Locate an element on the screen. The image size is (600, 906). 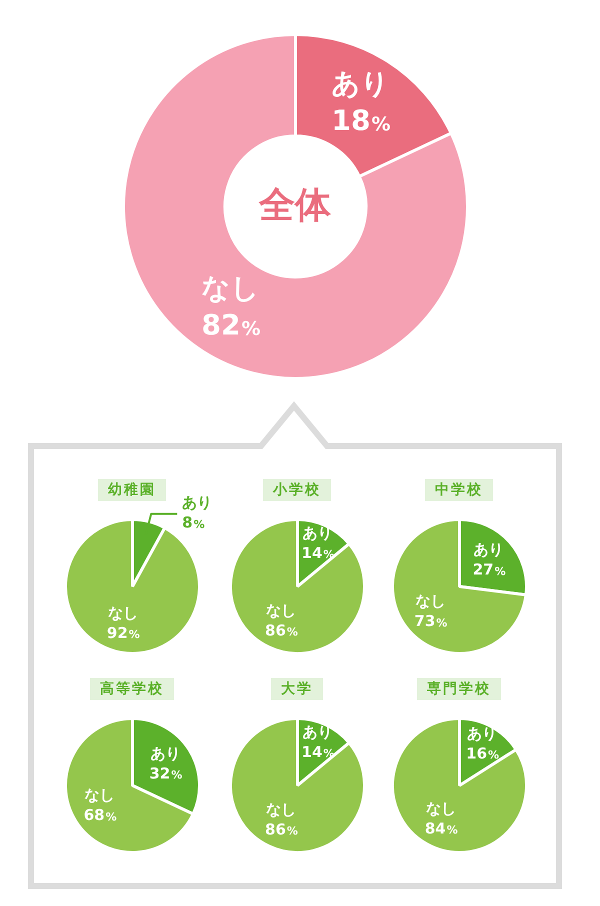
data-label: 68% is located at coordinates (99, 815).